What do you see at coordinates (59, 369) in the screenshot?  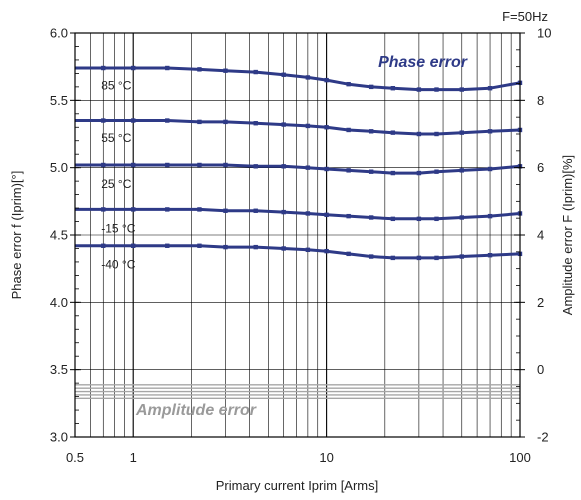 I see `y-left-tick-label: 3.5` at bounding box center [59, 369].